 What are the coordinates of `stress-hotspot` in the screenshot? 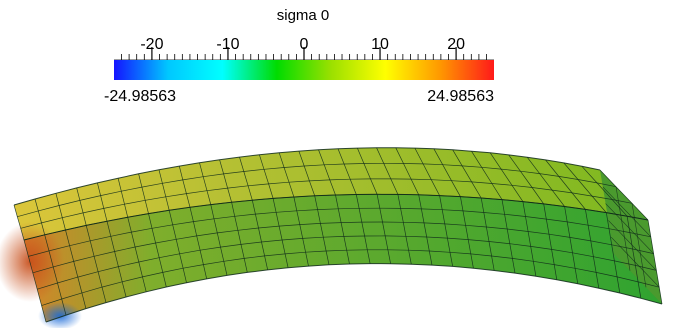 It's located at (32, 262).